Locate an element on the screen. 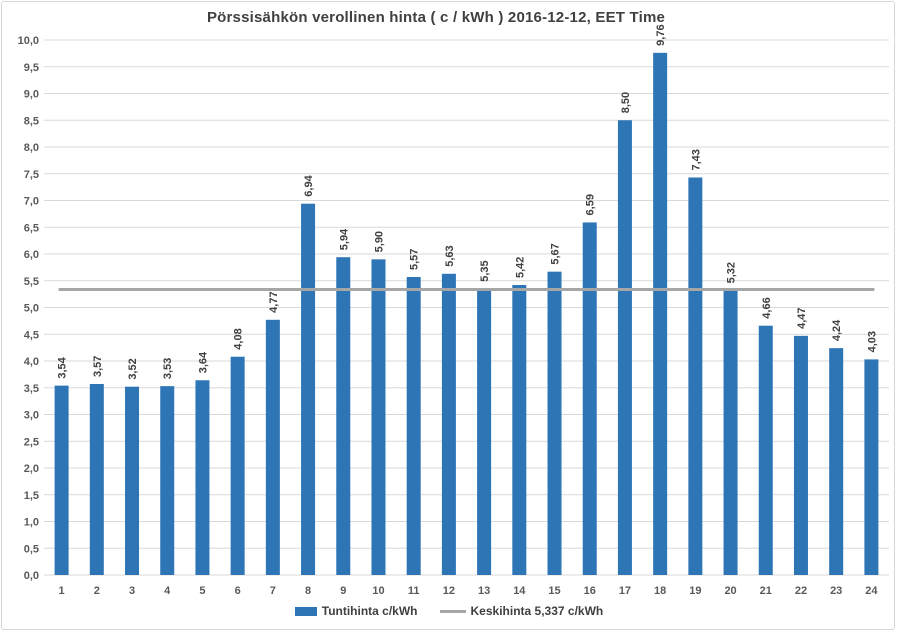 The height and width of the screenshot is (636, 900). legend-label: Tuntihinta c/kWh is located at coordinates (369, 611).